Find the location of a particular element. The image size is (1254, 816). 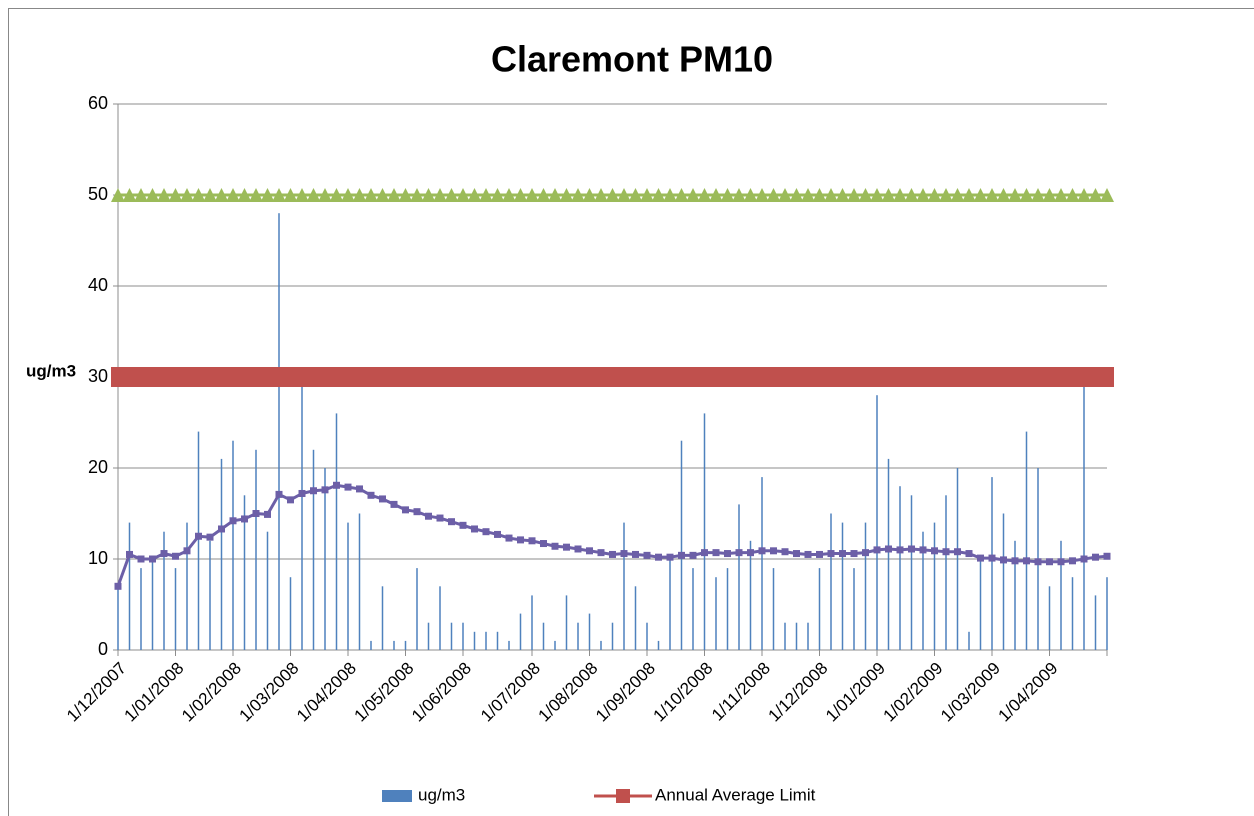

legend-label: ug/m3 is located at coordinates (441, 794).